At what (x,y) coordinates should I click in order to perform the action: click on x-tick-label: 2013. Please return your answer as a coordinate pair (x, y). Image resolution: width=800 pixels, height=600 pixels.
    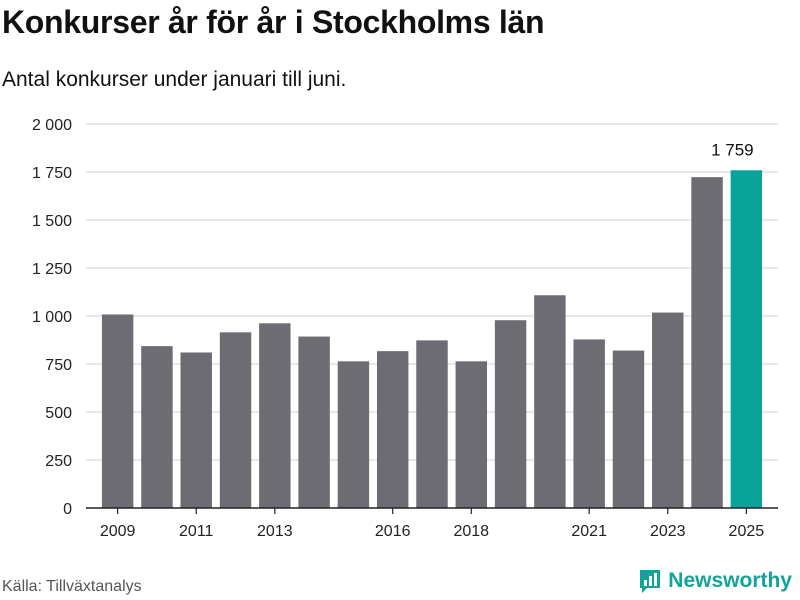
    Looking at the image, I should click on (275, 531).